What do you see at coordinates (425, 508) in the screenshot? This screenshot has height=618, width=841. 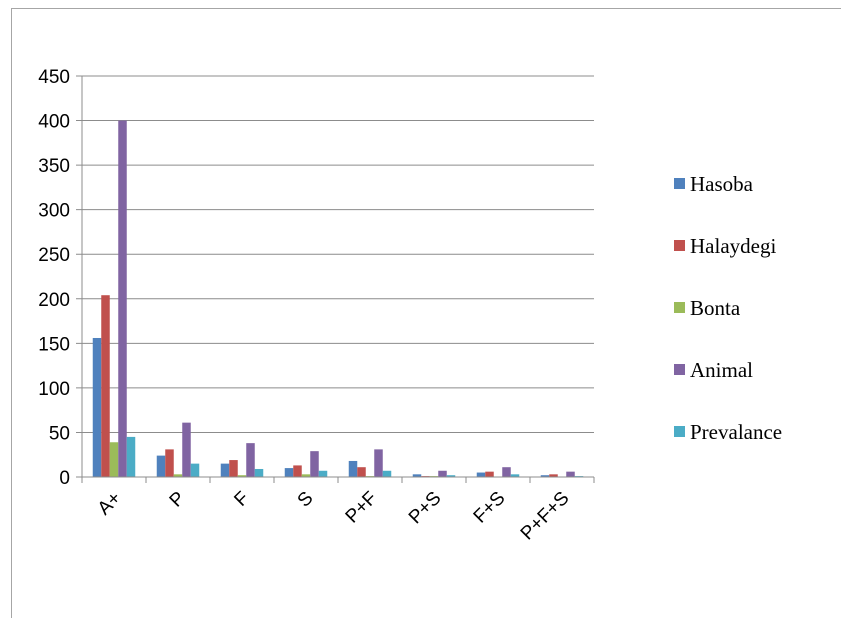 I see `x-tick-label: P+S` at bounding box center [425, 508].